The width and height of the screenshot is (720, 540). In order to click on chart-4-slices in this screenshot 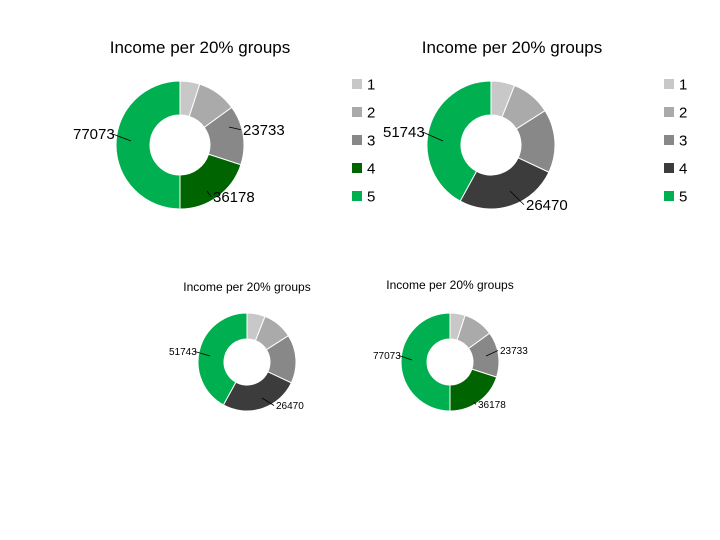, I will do `click(450, 362)`.